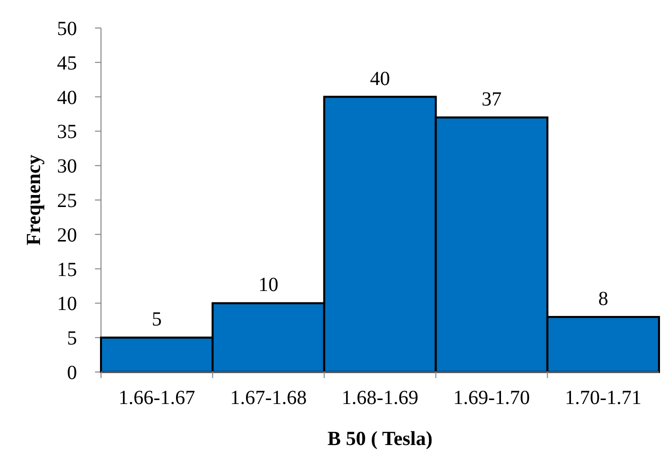 Image resolution: width=671 pixels, height=465 pixels. I want to click on y-tick-label: 15, so click(67, 269).